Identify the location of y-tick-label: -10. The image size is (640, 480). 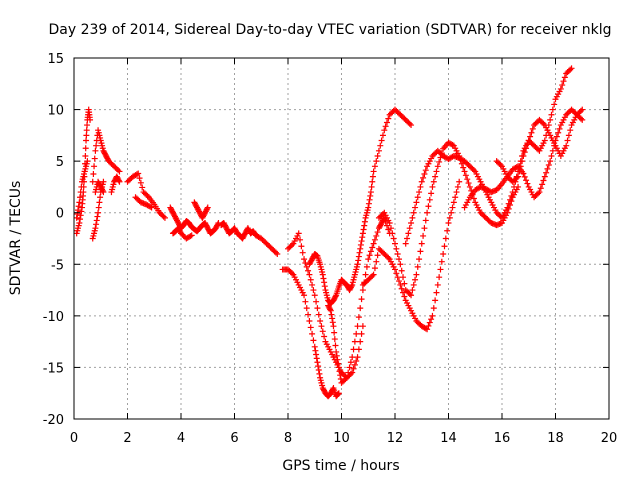
(53, 317).